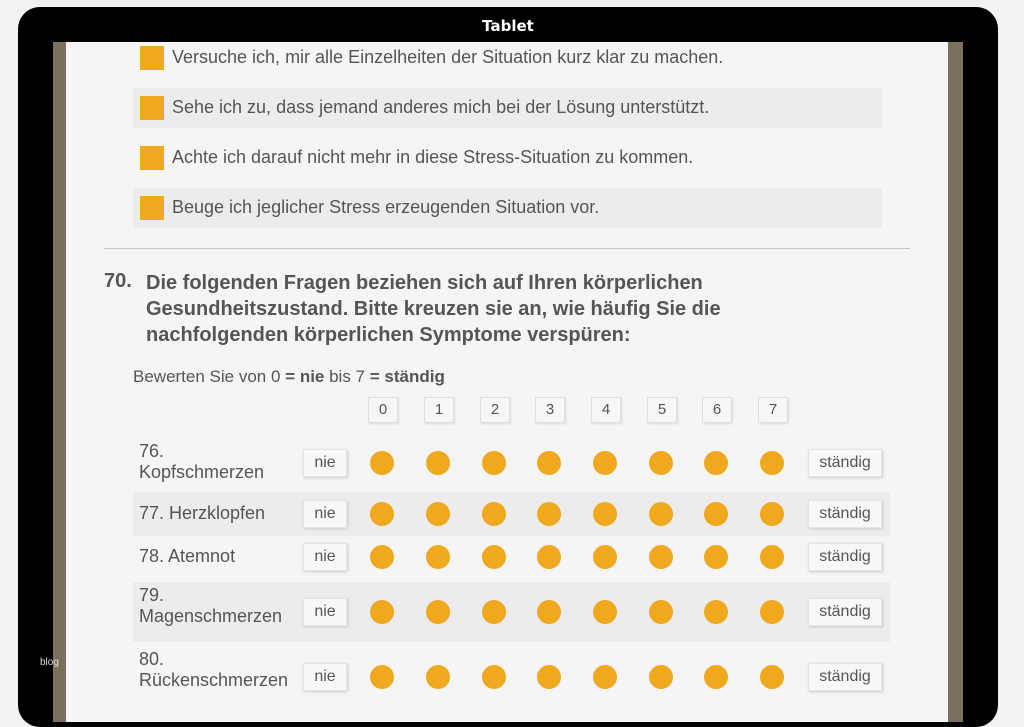  Describe the element at coordinates (511, 677) in the screenshot. I see `symptom-row: 80. Rückenschmerzen nie ständig` at that location.